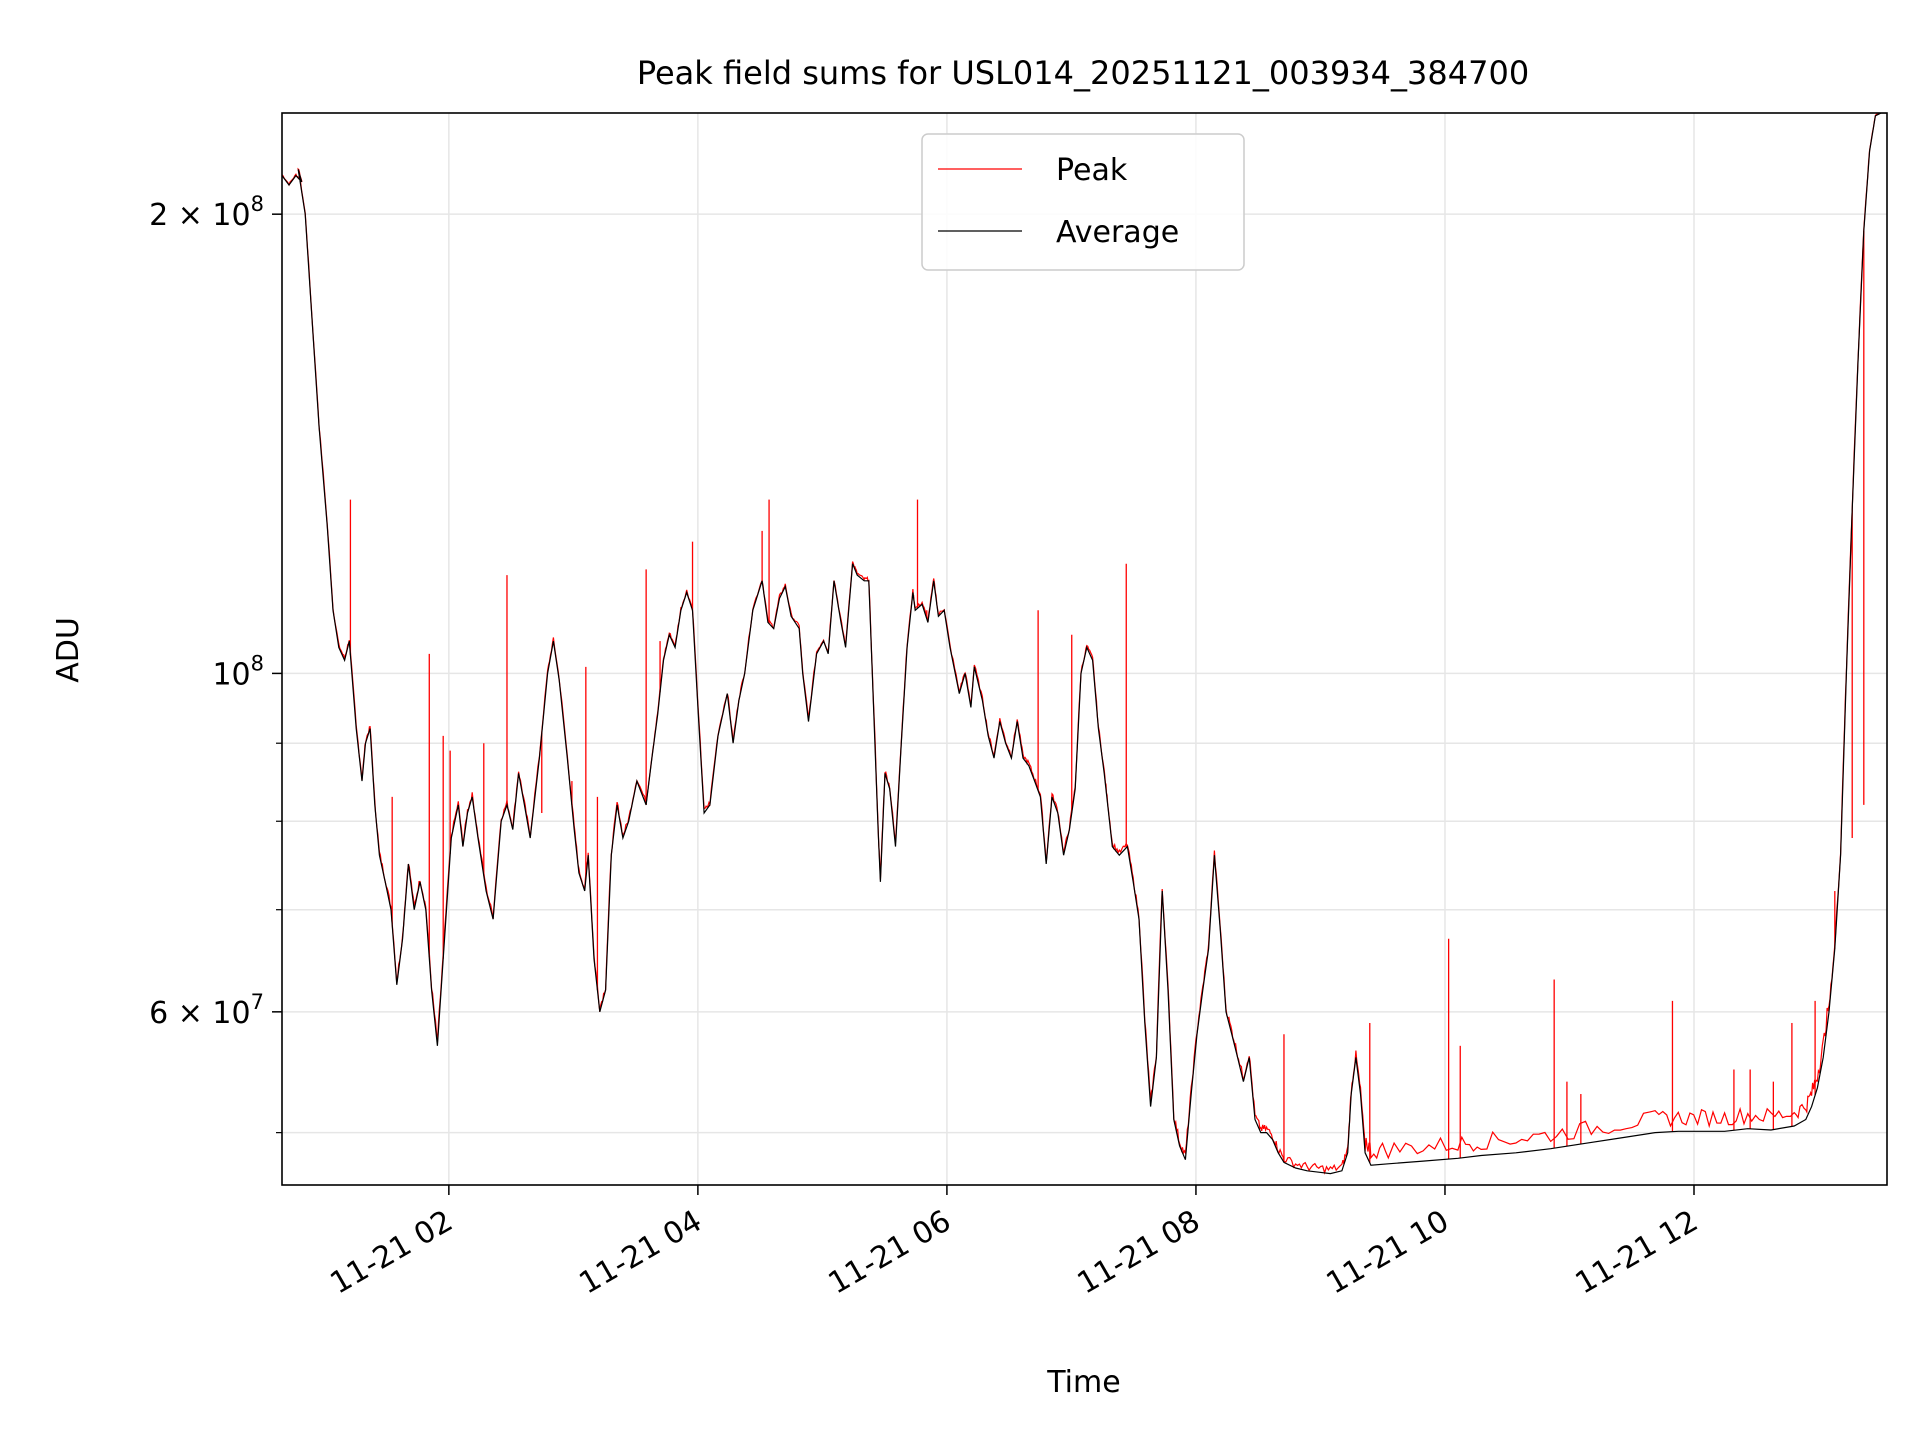 Image resolution: width=1920 pixels, height=1440 pixels. I want to click on y-axis: 6 × 107 108 2 × 108, so click(215, 663).